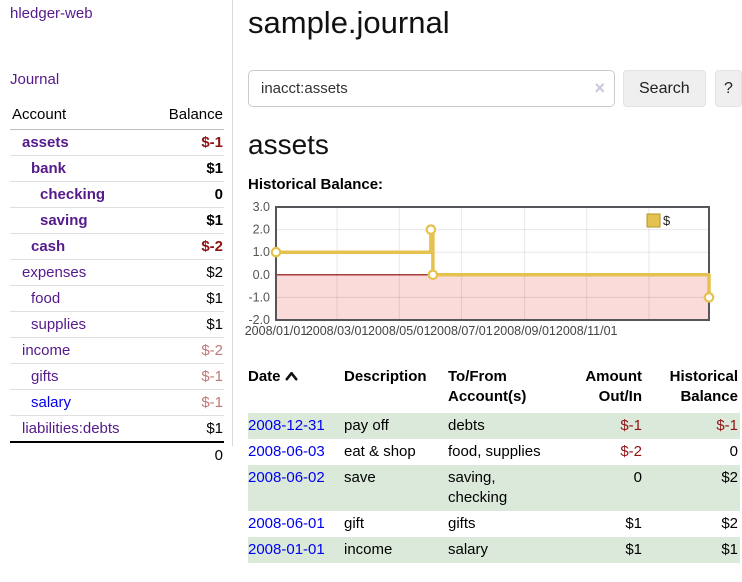 The height and width of the screenshot is (582, 742). Describe the element at coordinates (51, 13) in the screenshot. I see `app-title-link: hledger-web` at that location.